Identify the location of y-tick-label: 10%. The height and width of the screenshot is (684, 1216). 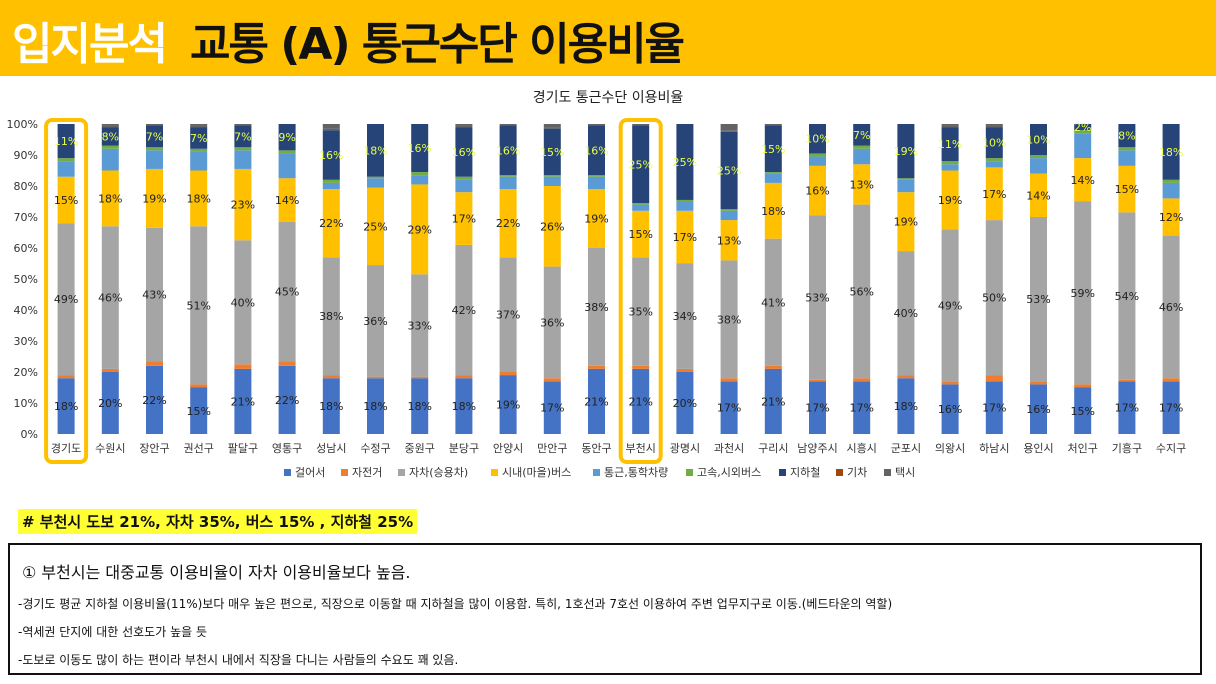
(26, 403).